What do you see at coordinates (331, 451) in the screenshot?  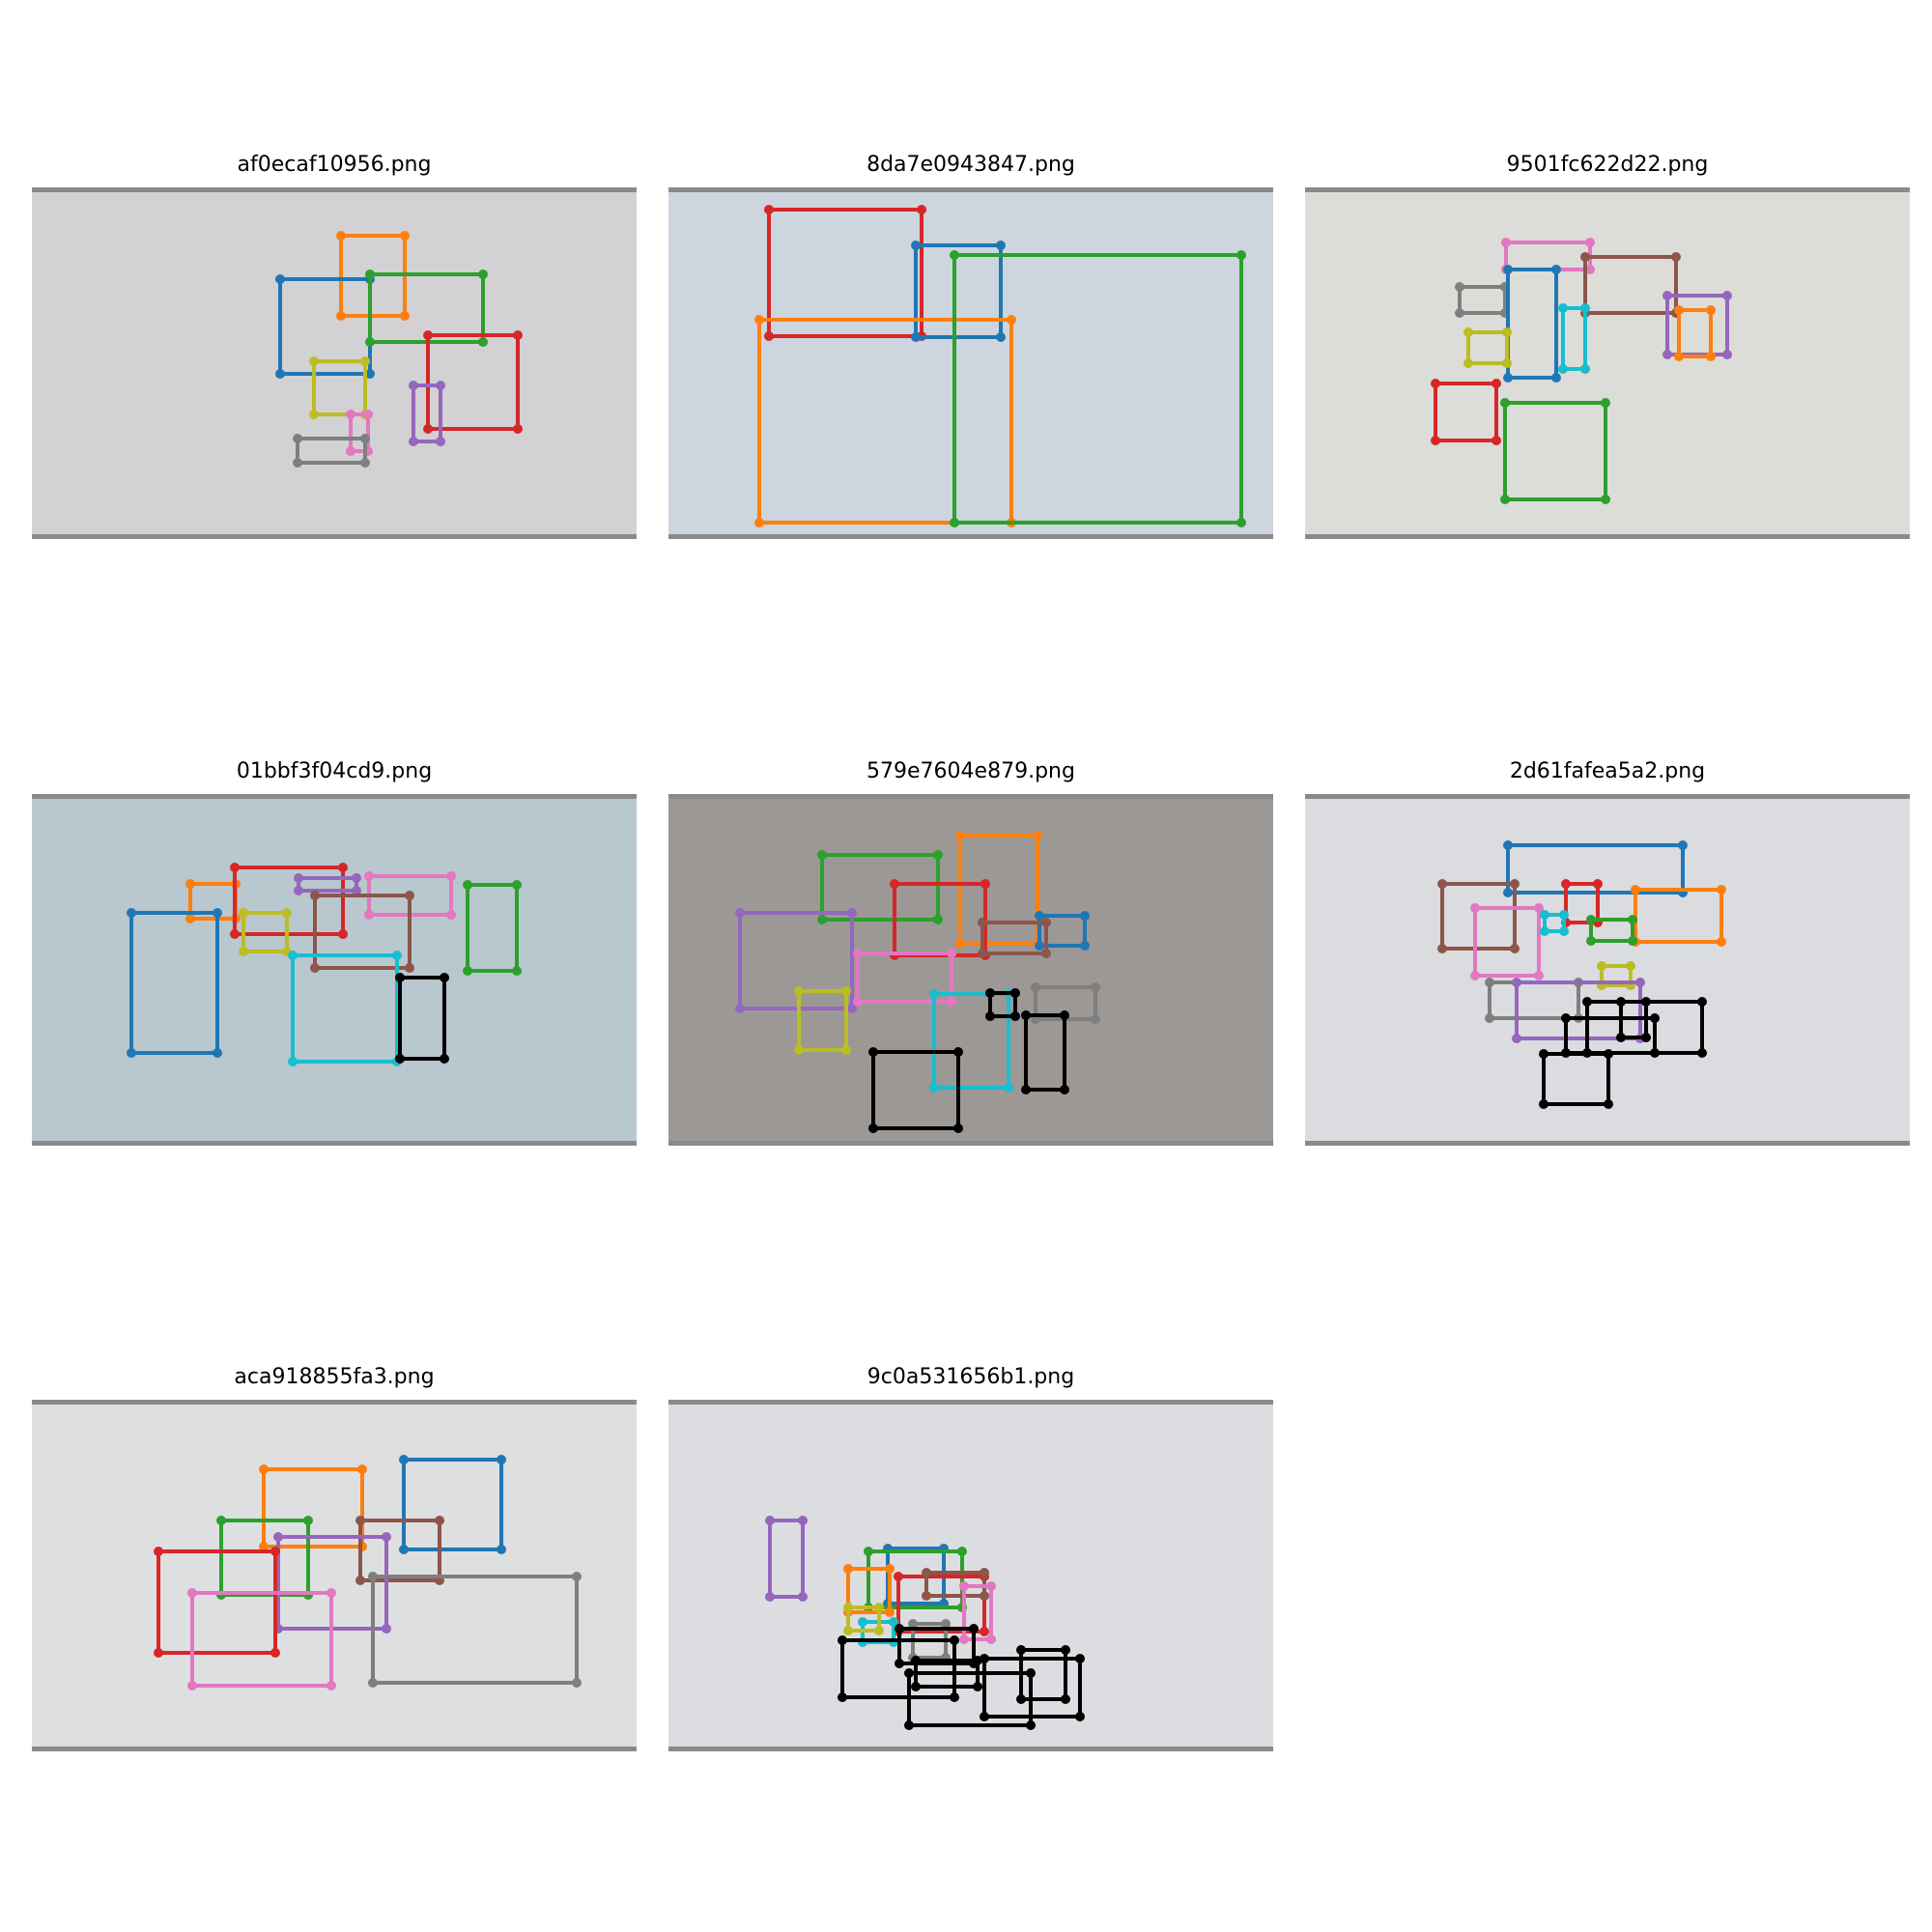 I see `bounding-box-gray` at bounding box center [331, 451].